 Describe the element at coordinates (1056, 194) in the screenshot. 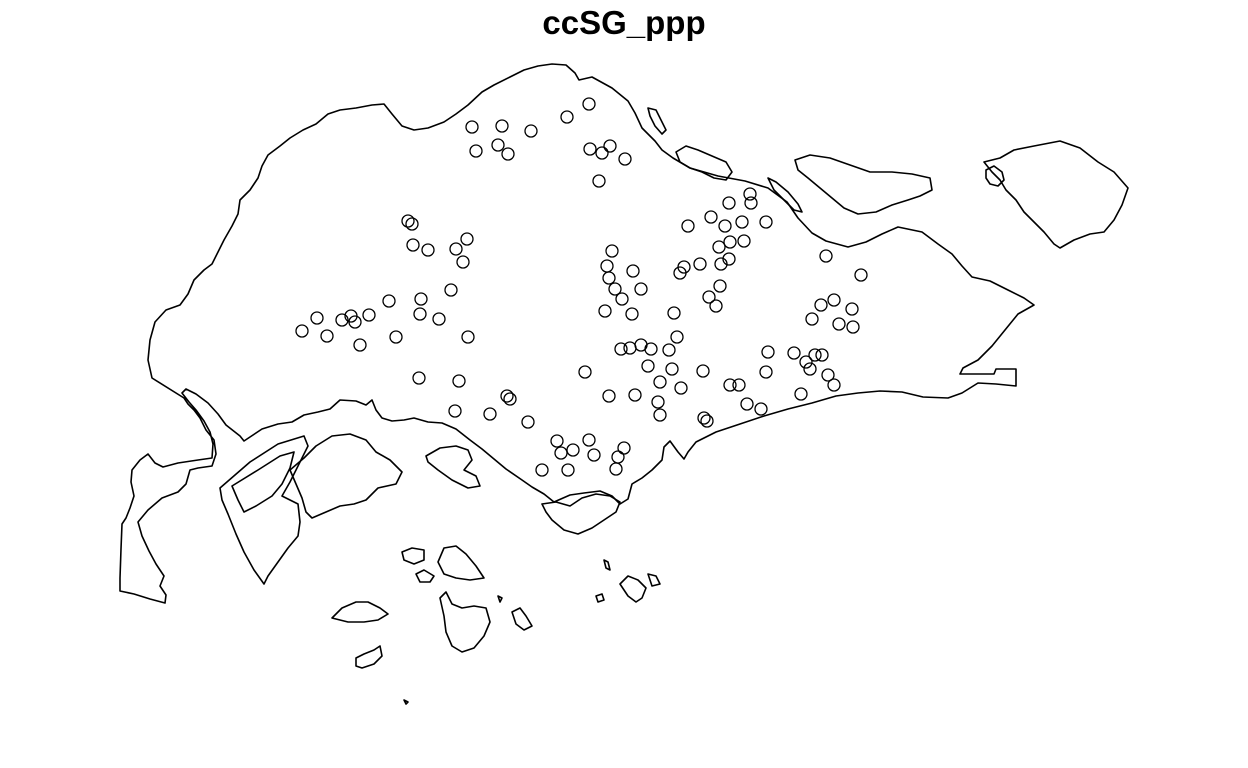

I see `pulau-tekong-east-outline` at that location.